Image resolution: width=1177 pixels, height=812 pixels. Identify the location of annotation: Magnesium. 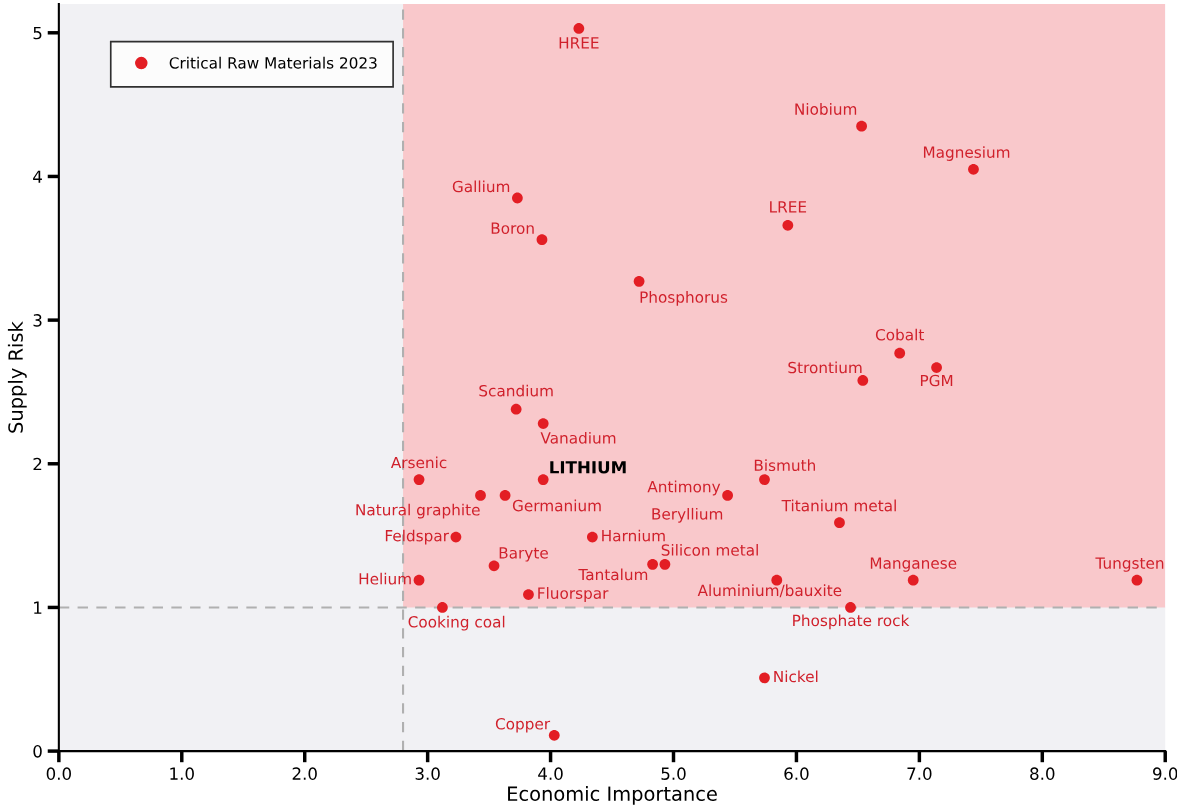
(966, 153).